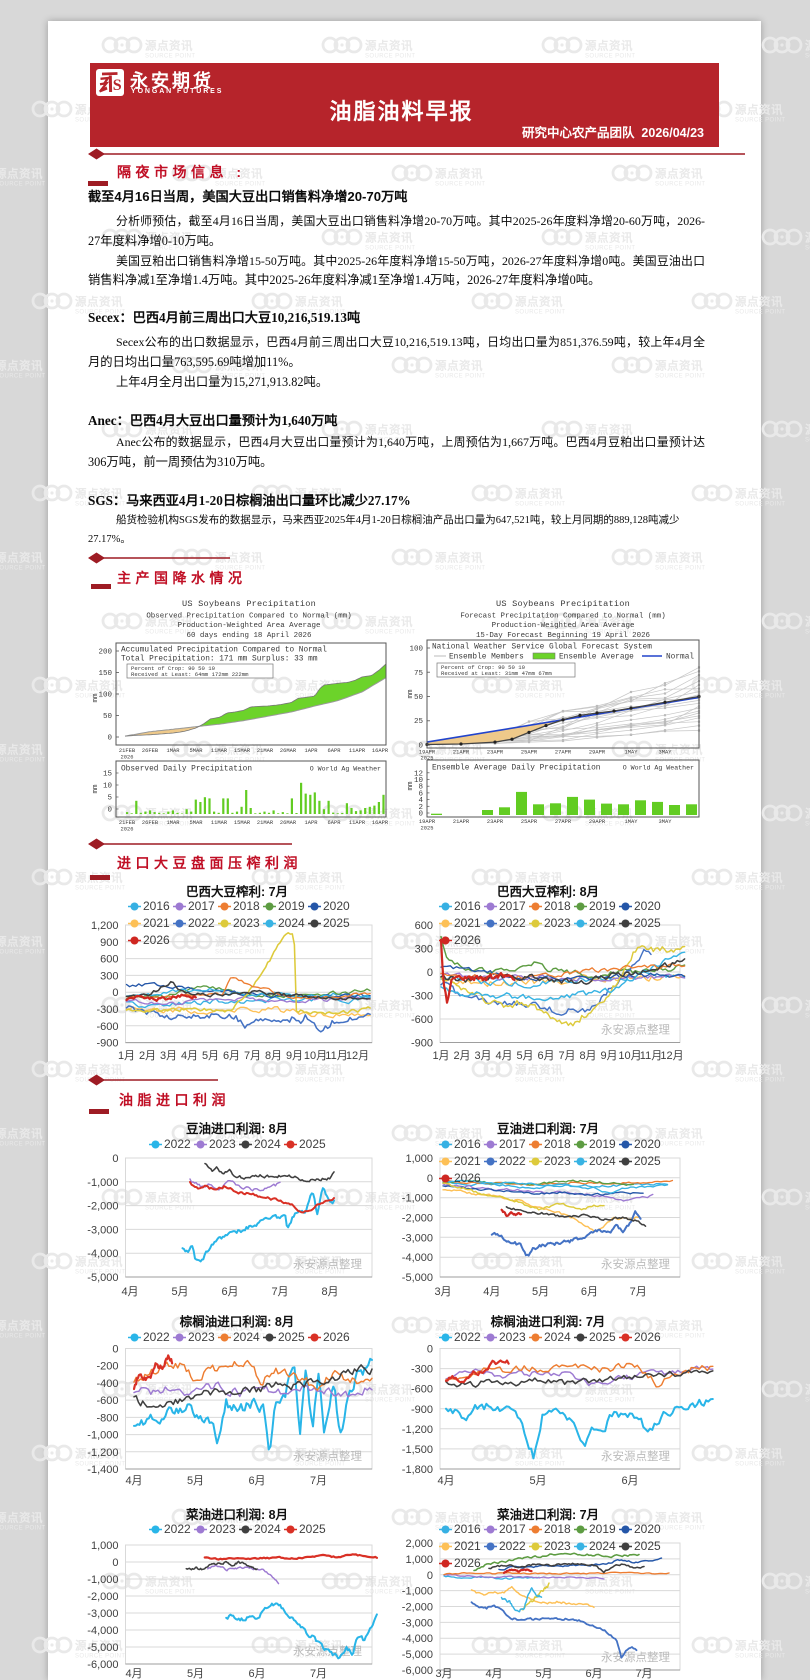  I want to click on svg-text: Ensemble Average, so click(596, 658).